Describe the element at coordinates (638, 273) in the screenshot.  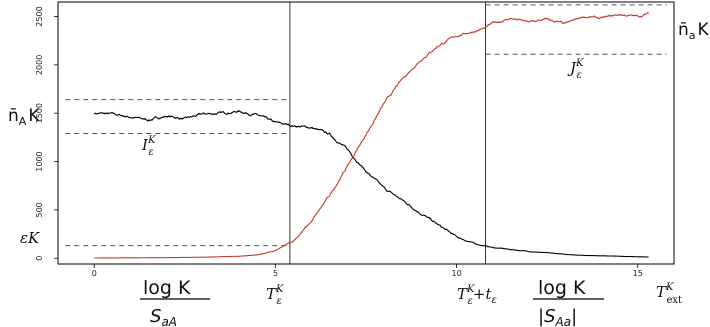
I see `x-tick-label-4: 15` at that location.